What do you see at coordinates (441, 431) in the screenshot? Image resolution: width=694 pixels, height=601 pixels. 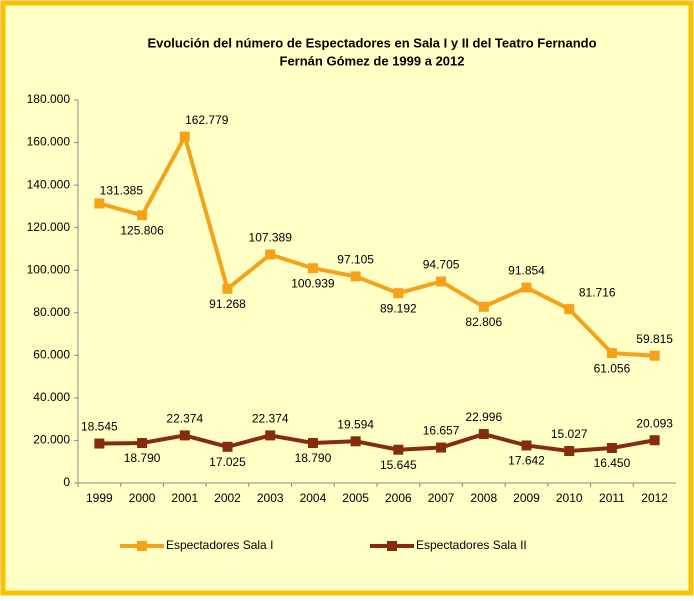 I see `data-label: 16.657` at bounding box center [441, 431].